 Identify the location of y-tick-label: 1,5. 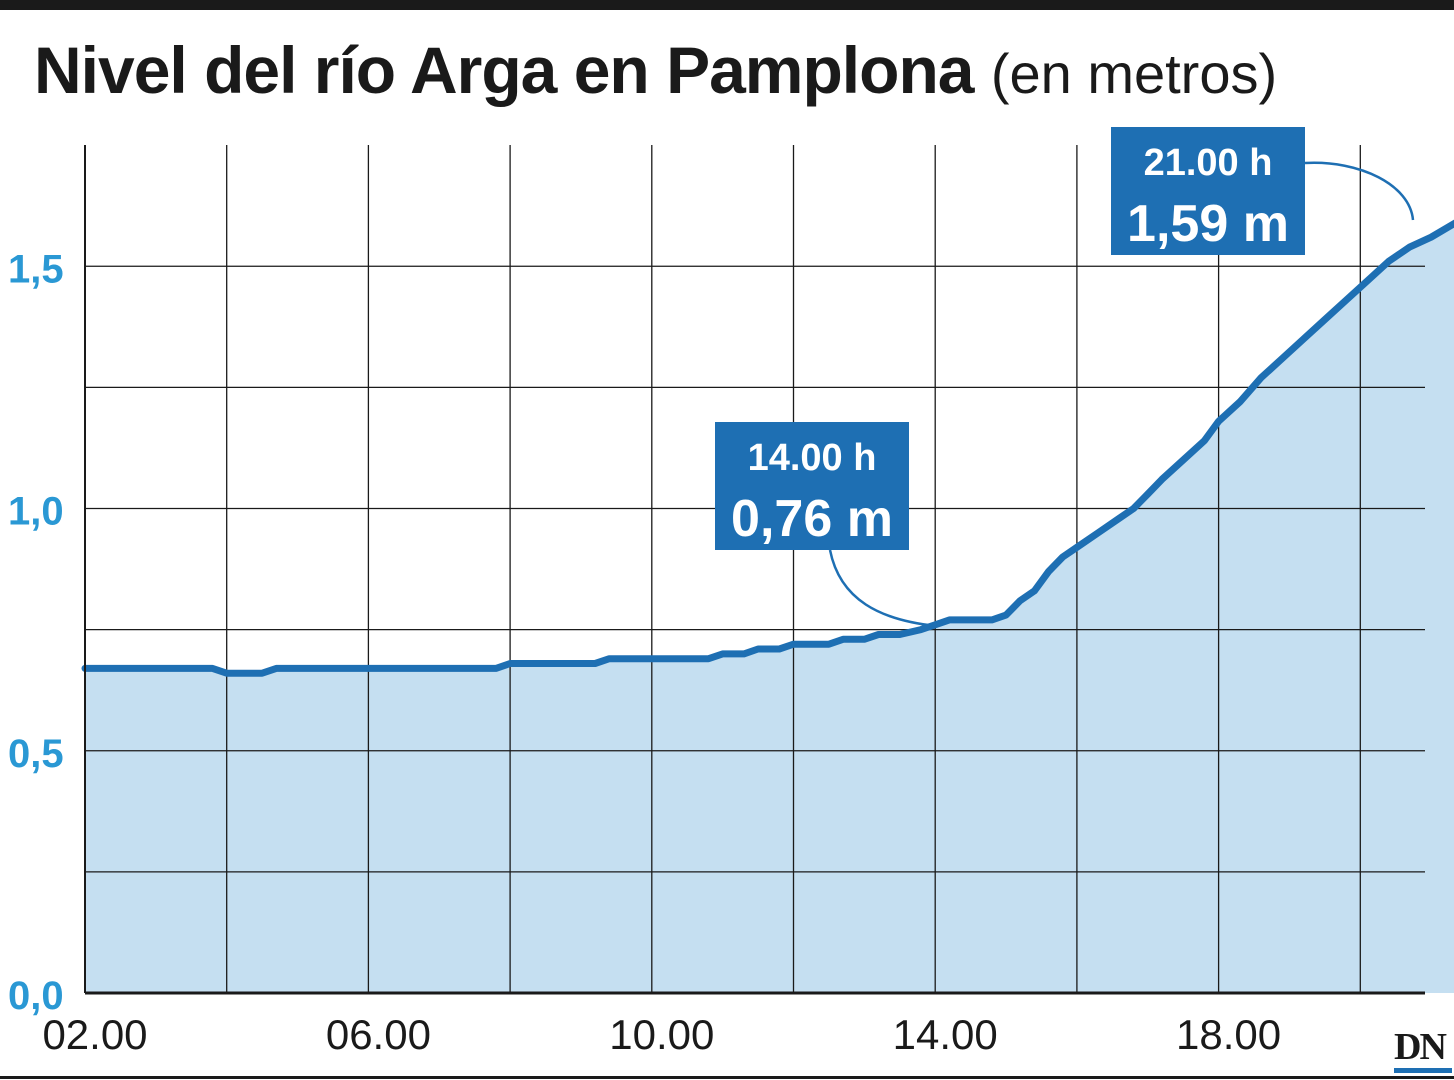
(36, 269).